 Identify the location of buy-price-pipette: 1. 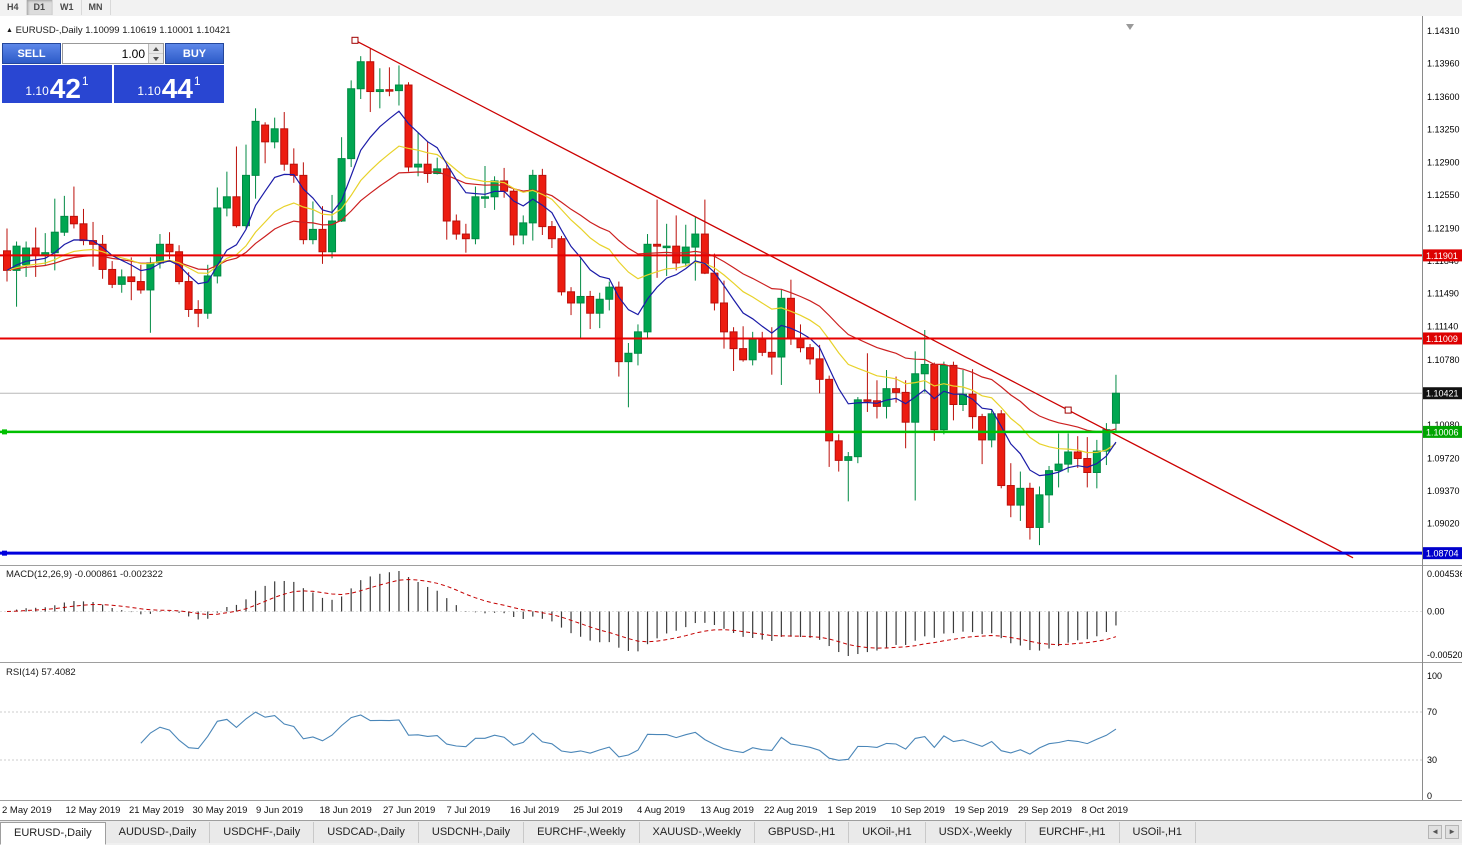
(197, 81).